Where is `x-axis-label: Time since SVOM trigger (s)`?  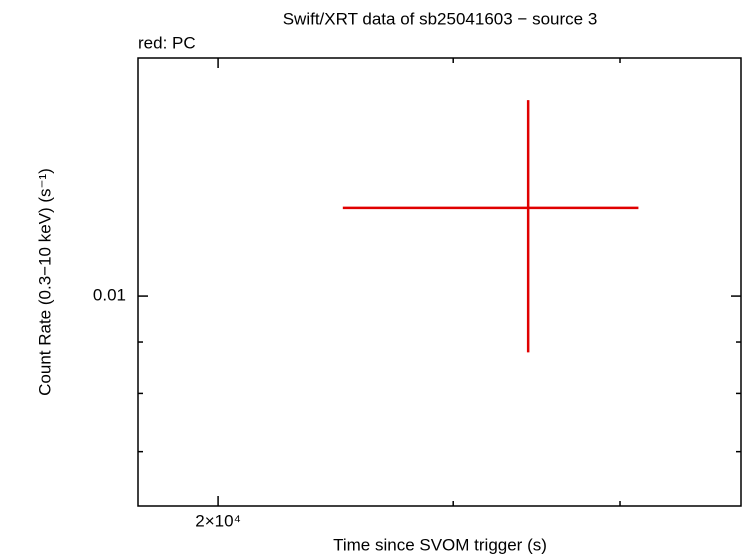 x-axis-label: Time since SVOM trigger (s) is located at coordinates (440, 544).